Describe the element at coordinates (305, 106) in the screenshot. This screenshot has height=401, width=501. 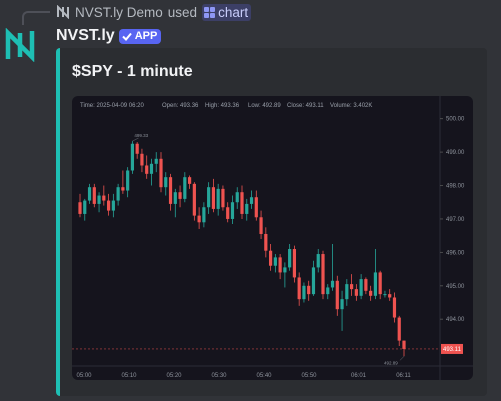
I see `info-close: Close: 493.11` at that location.